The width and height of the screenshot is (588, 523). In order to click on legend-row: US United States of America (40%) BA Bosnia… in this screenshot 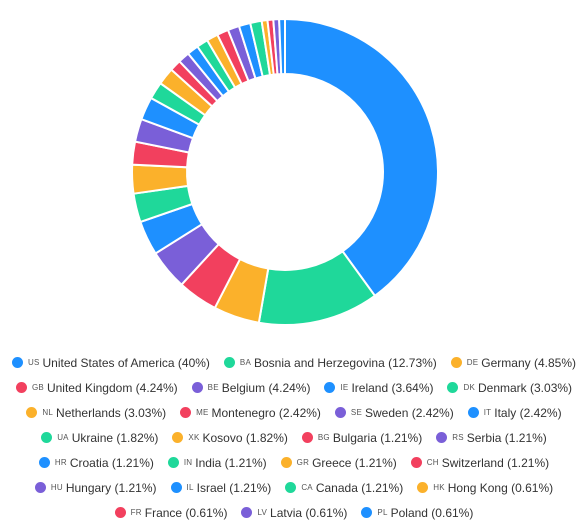, I will do `click(294, 362)`.